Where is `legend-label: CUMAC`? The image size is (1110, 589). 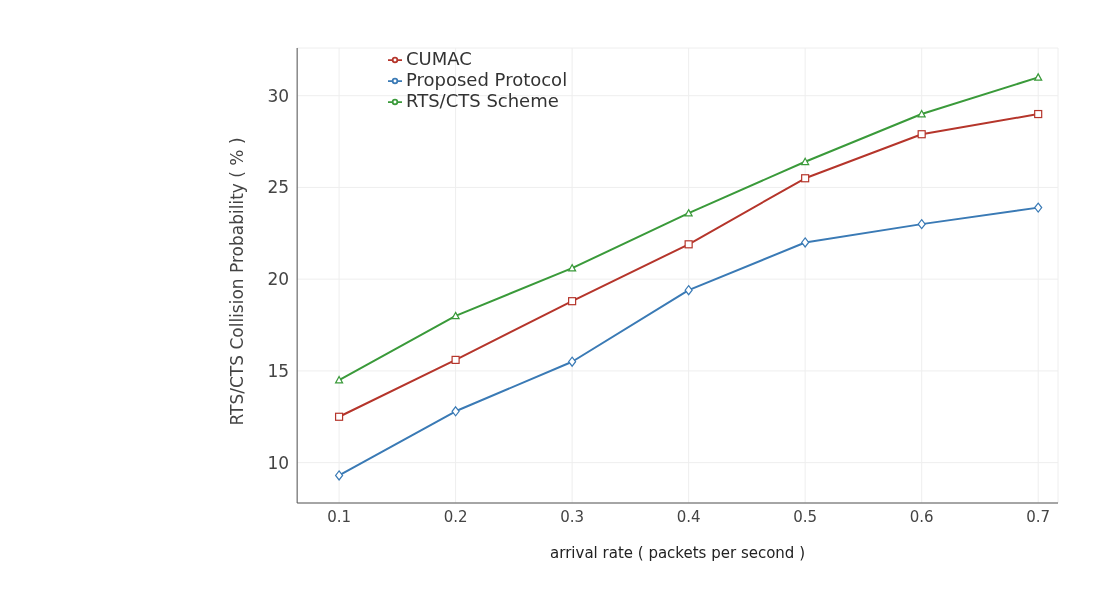
legend-label: CUMAC is located at coordinates (439, 58).